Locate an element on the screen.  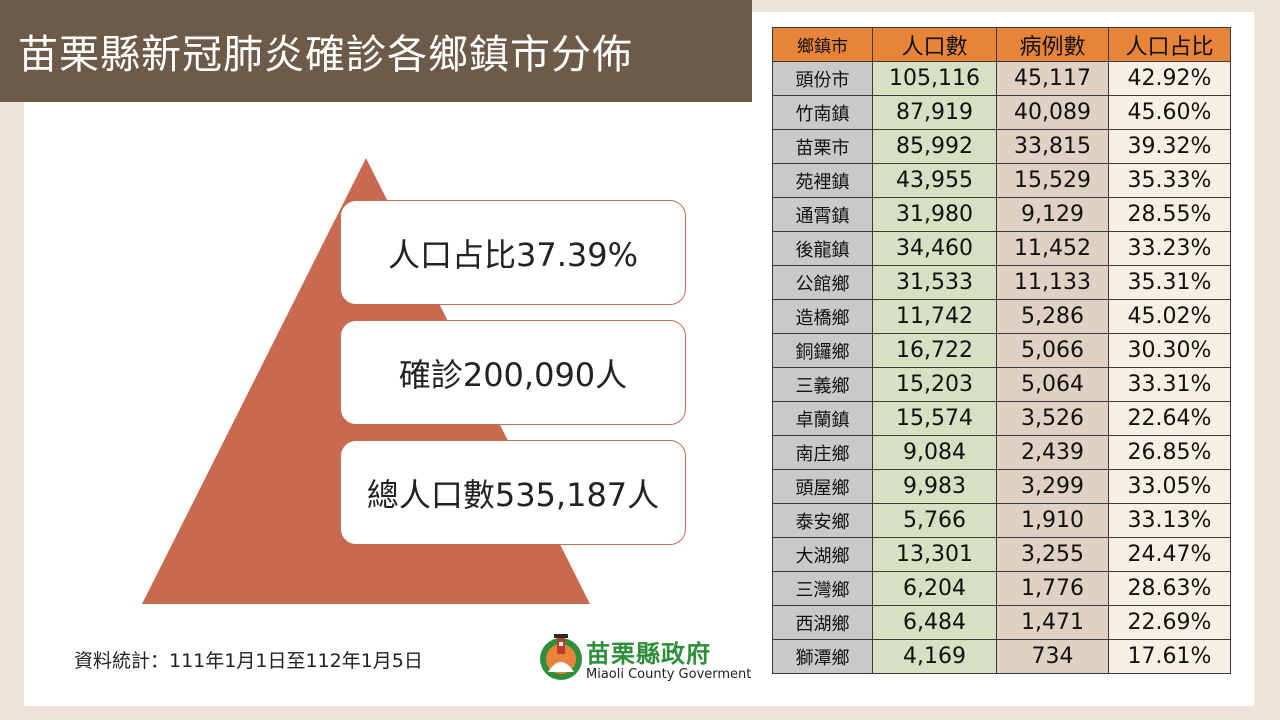
table-row: 三灣鄉 6,204 1,776 28.63% is located at coordinates (1001, 588).